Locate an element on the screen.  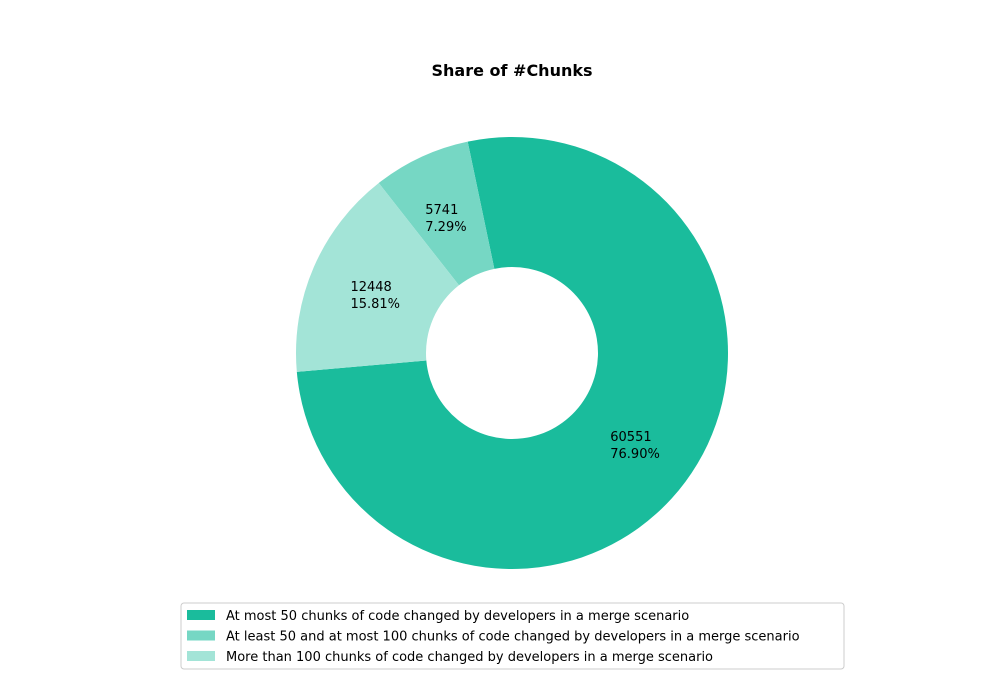
legend-box is located at coordinates (512, 636).